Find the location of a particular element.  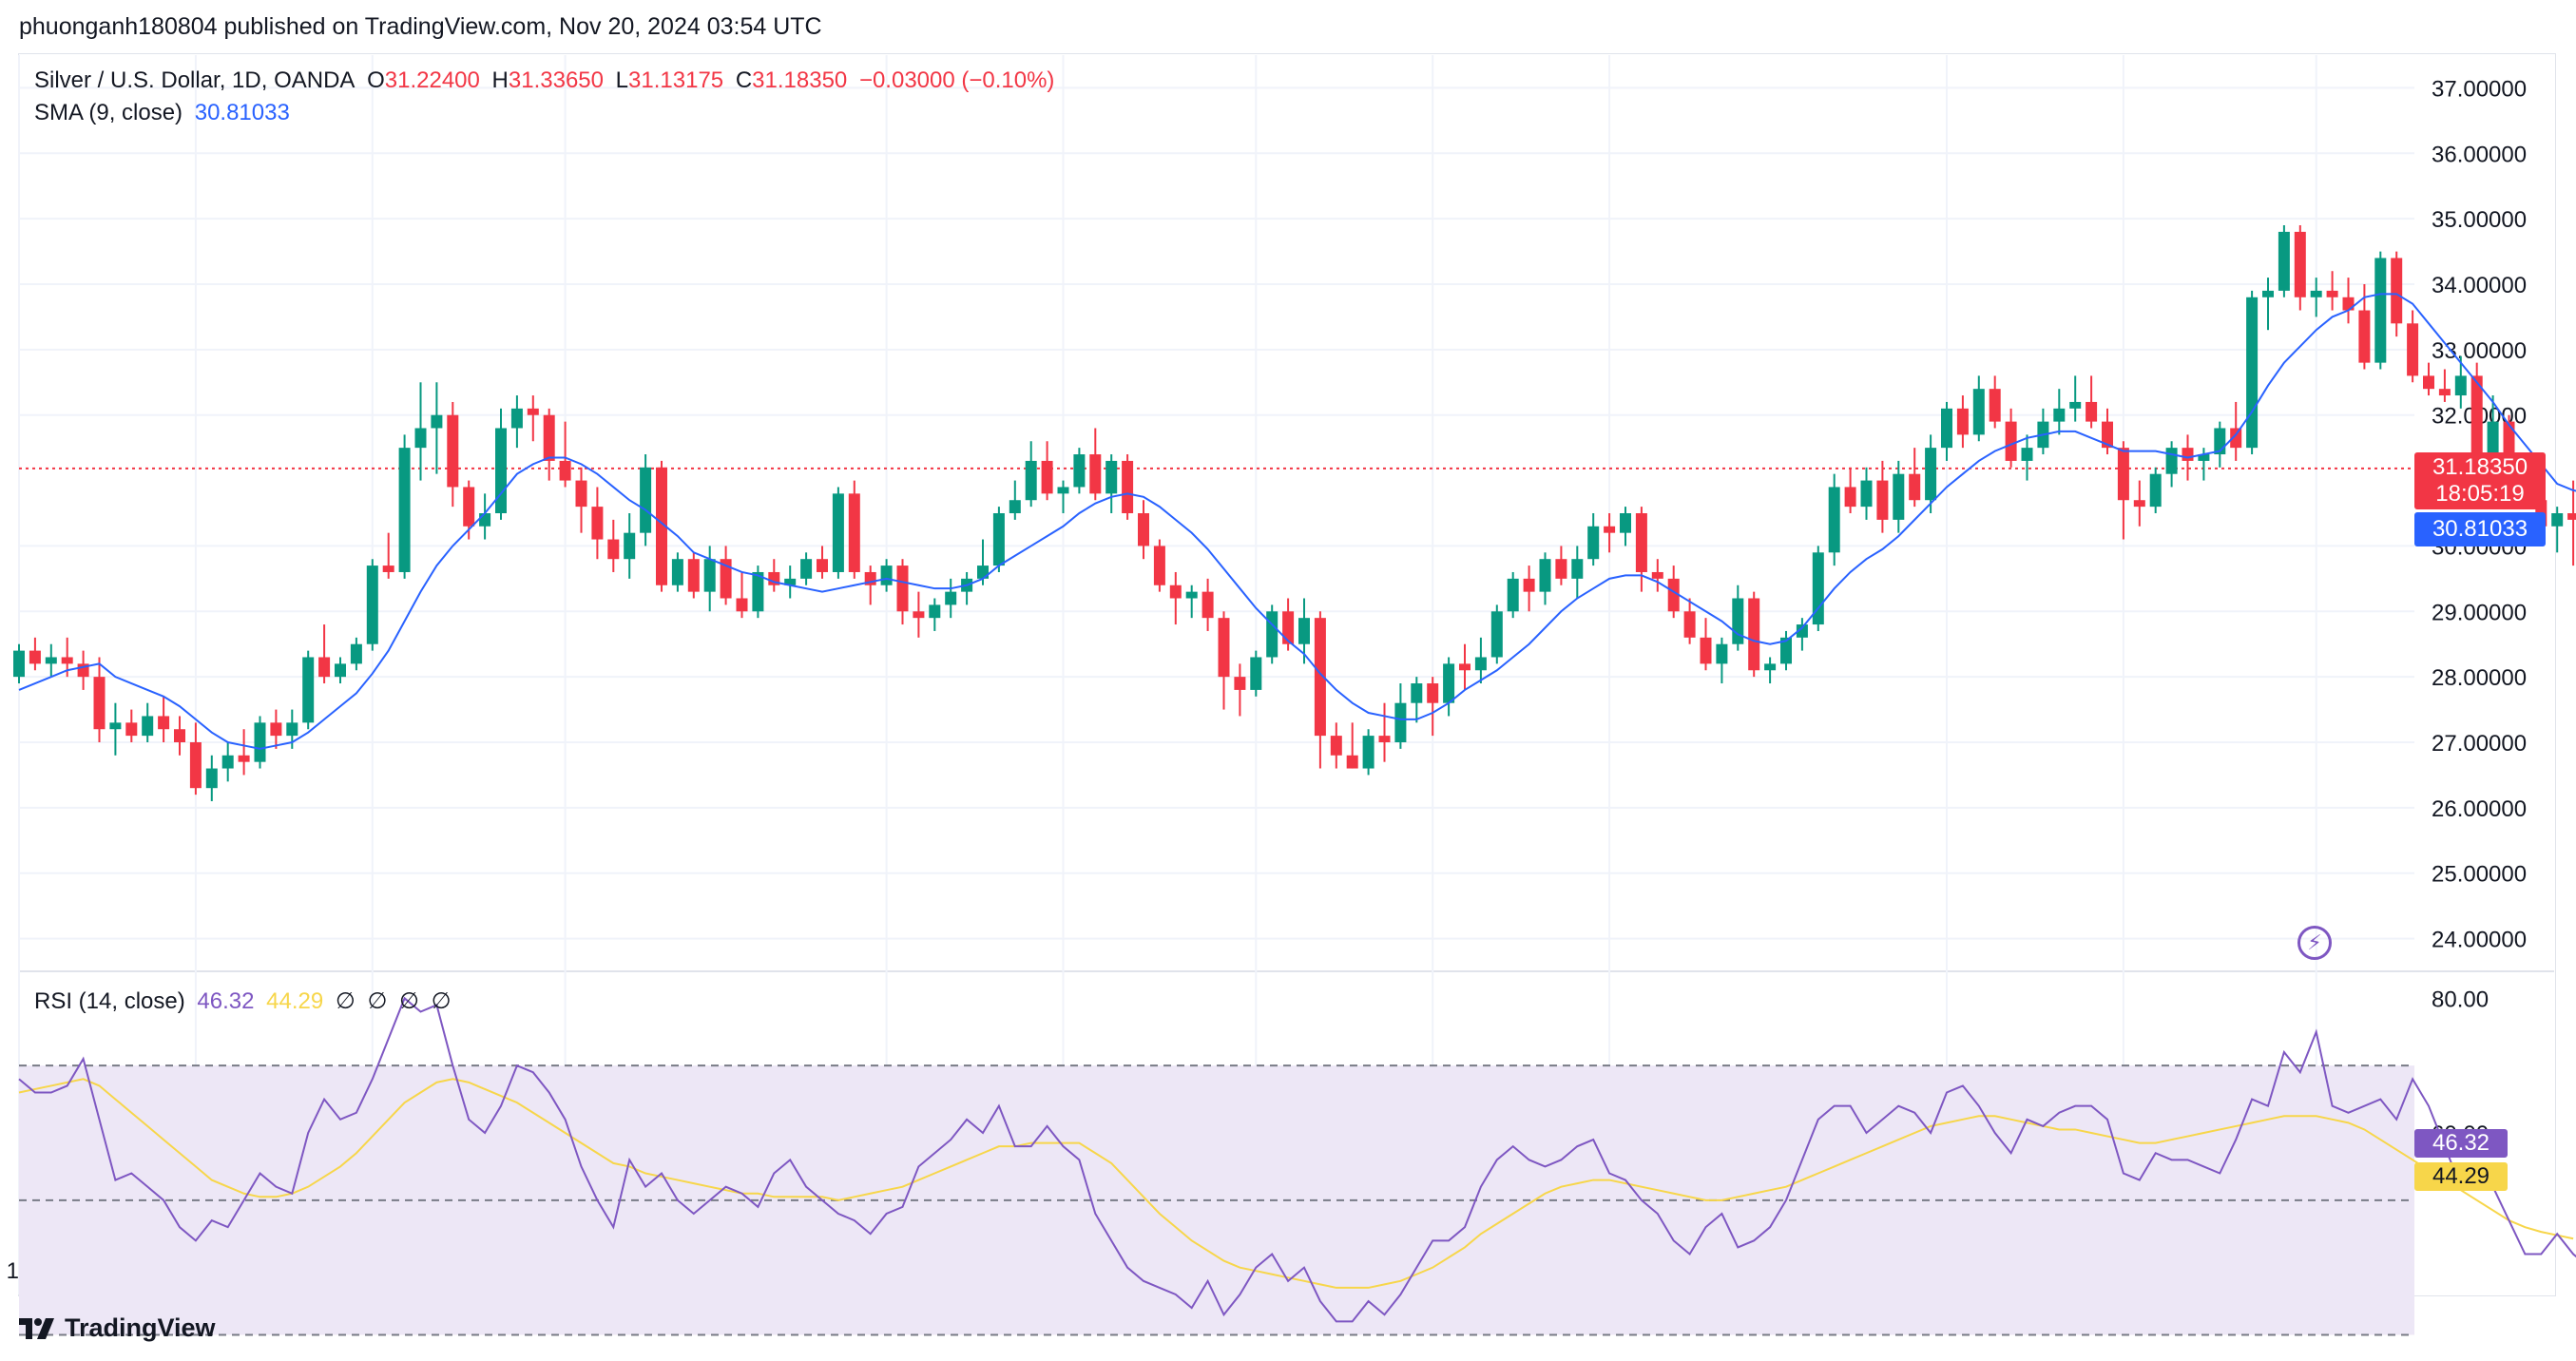

price-tick-label: 27.00000 is located at coordinates (2479, 744).